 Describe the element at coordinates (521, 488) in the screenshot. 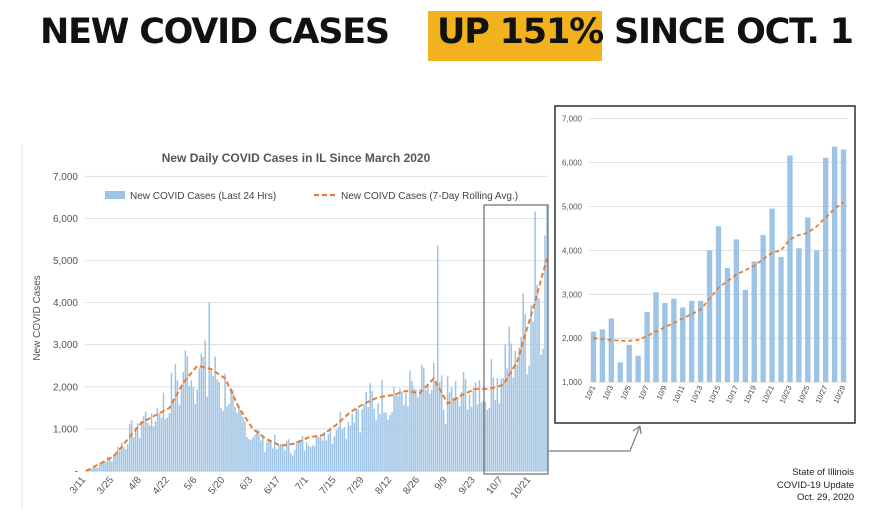

I see `main-x-tick-label: 10/21` at that location.